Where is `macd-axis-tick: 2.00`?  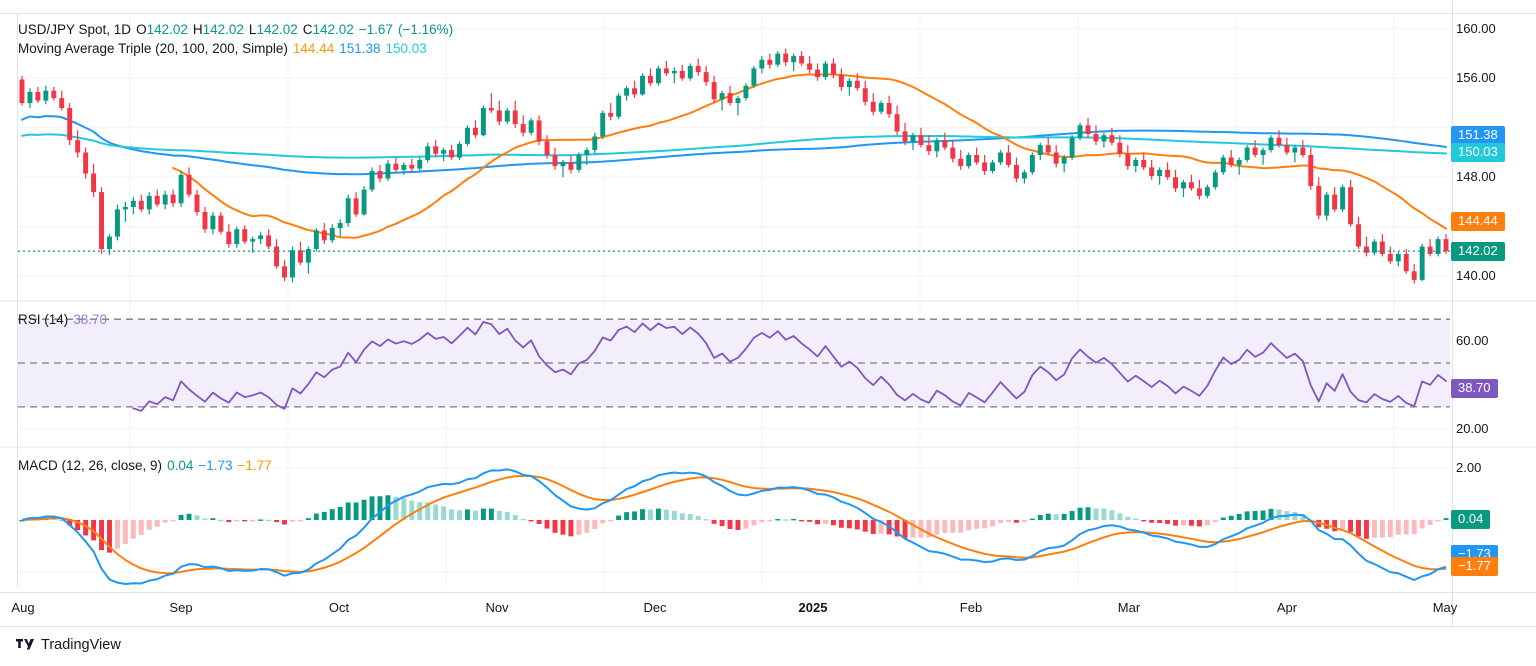
macd-axis-tick: 2.00 is located at coordinates (1469, 467).